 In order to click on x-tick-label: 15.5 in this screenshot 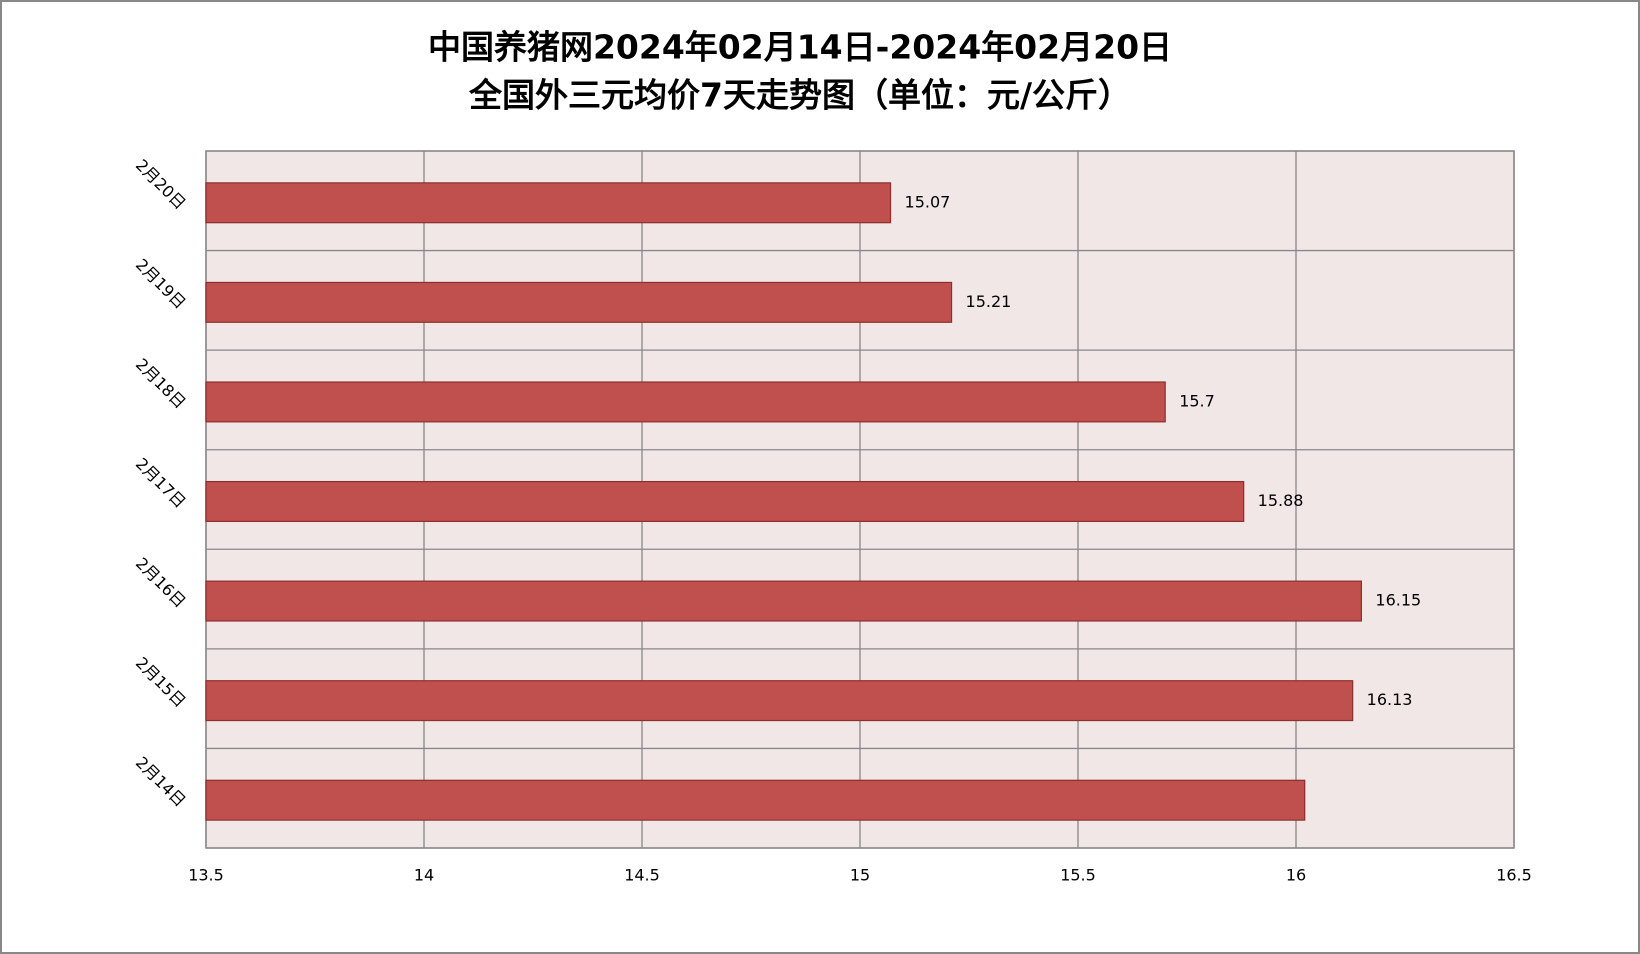, I will do `click(1078, 875)`.